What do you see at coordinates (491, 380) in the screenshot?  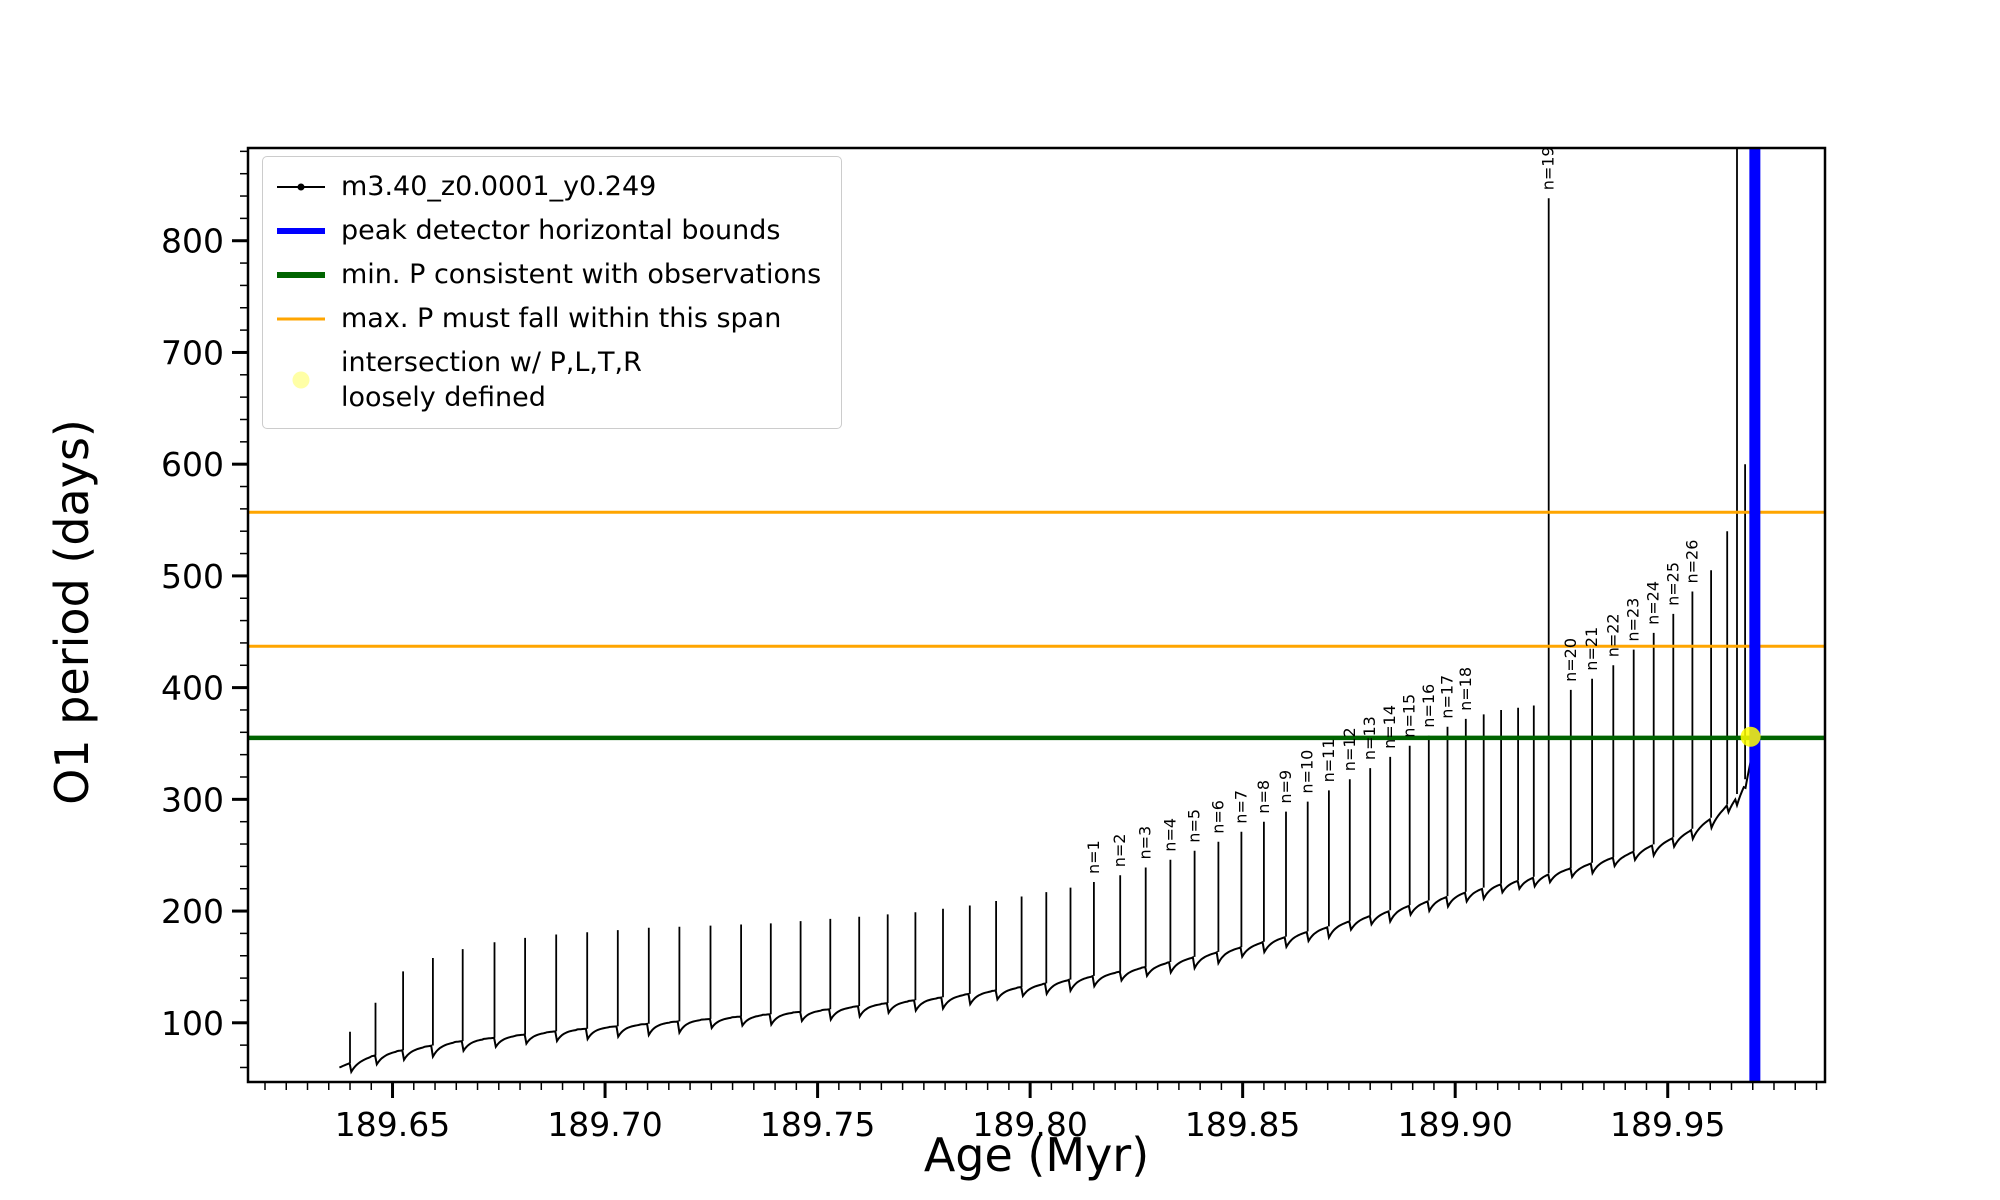 I see `legend-label: intersection w/ P,L,T,R loosely defined` at bounding box center [491, 380].